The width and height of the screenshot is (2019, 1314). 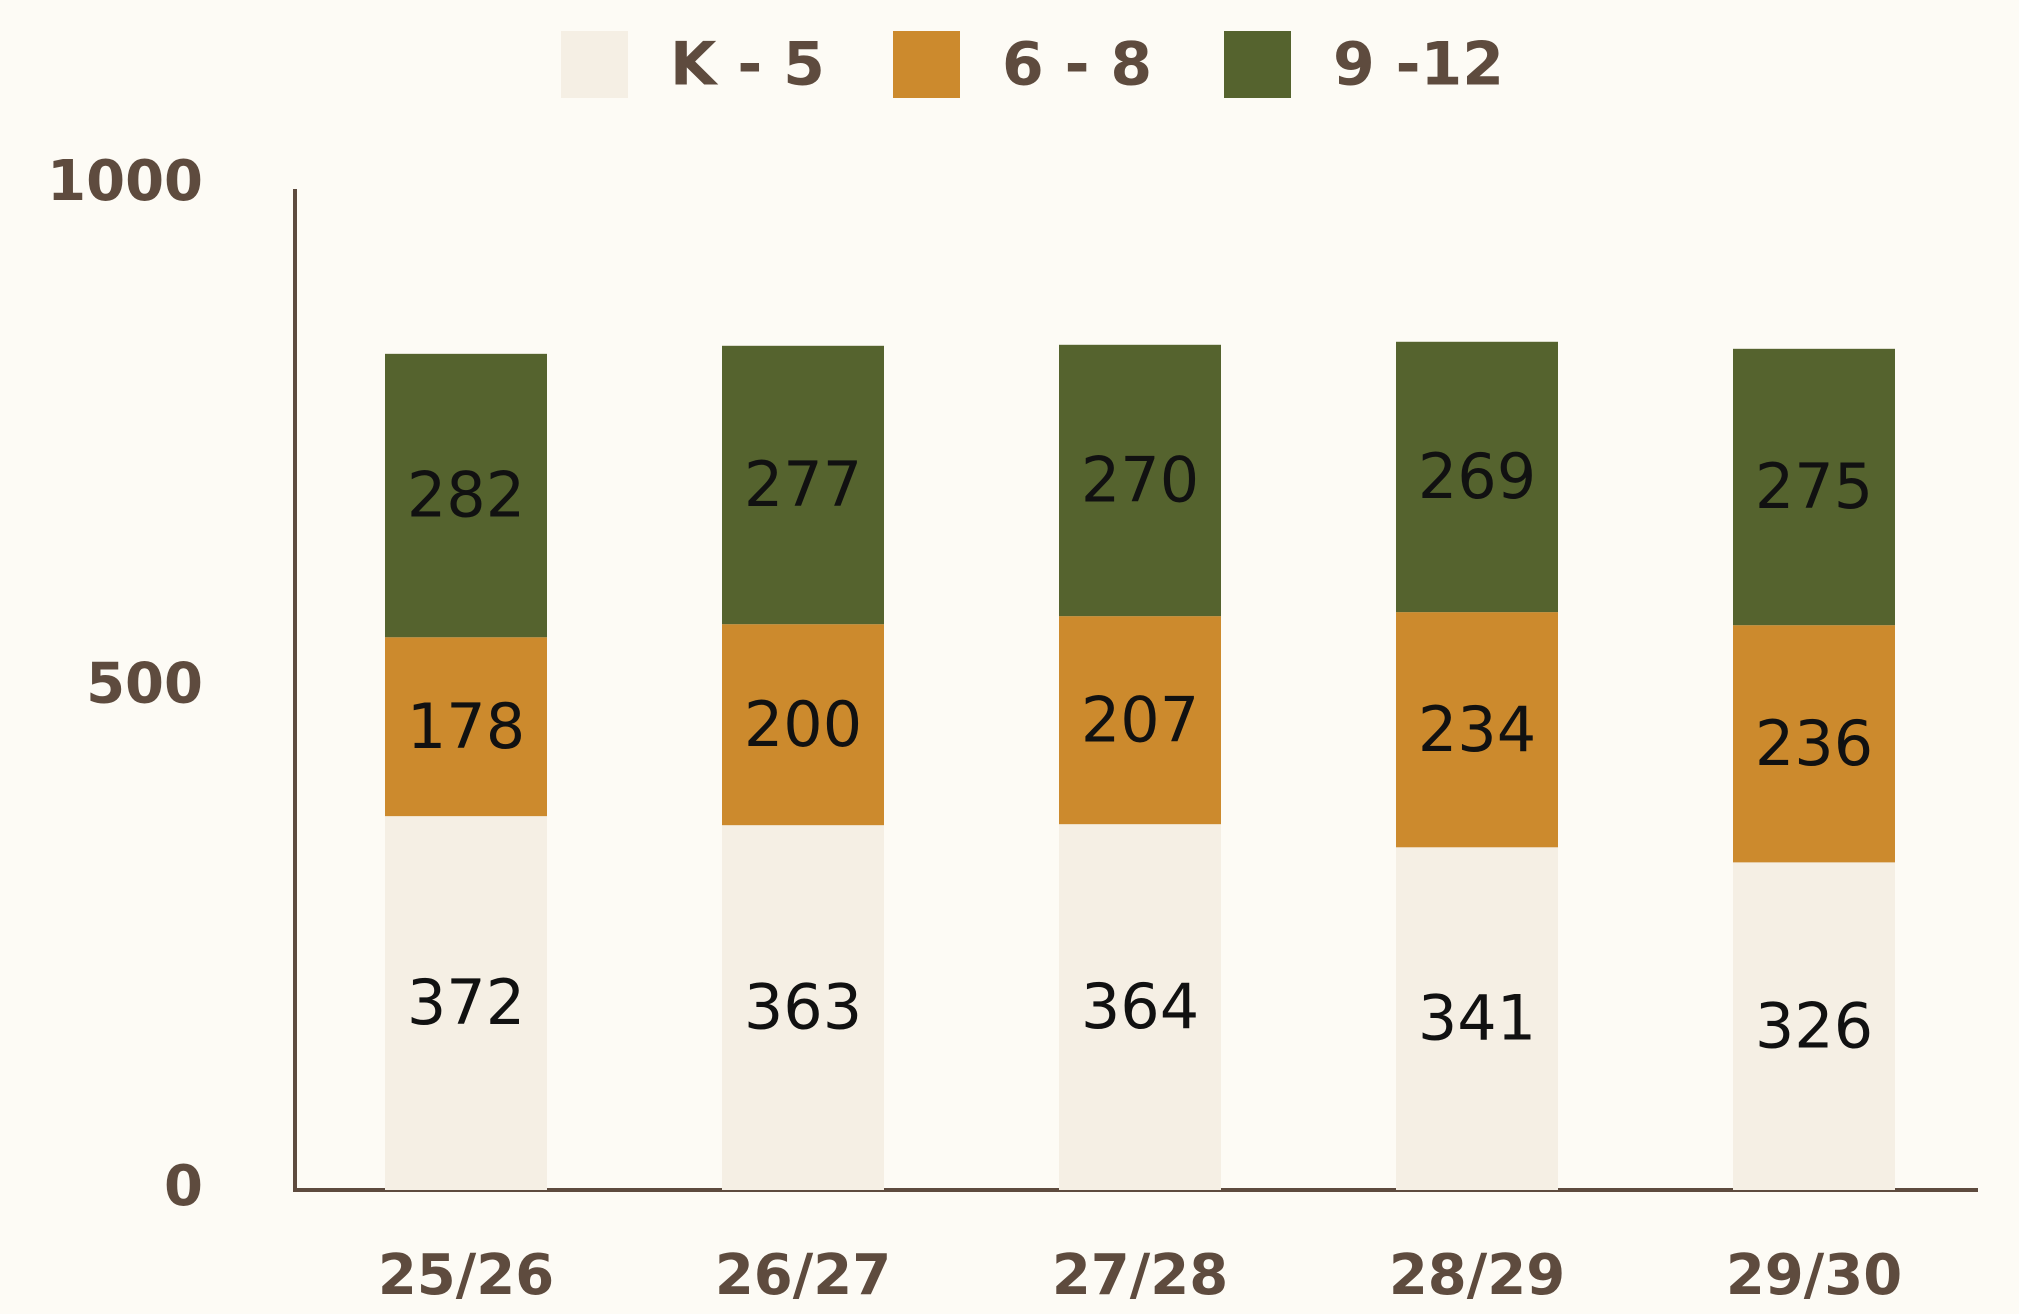 I want to click on legend-label: 6 - 8, so click(x=1077, y=65).